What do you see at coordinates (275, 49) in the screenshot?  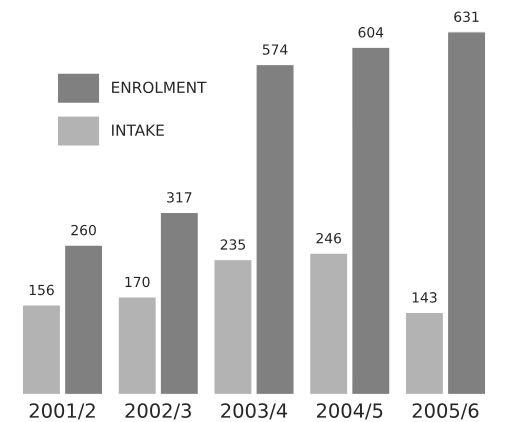 I see `data-label: 574` at bounding box center [275, 49].